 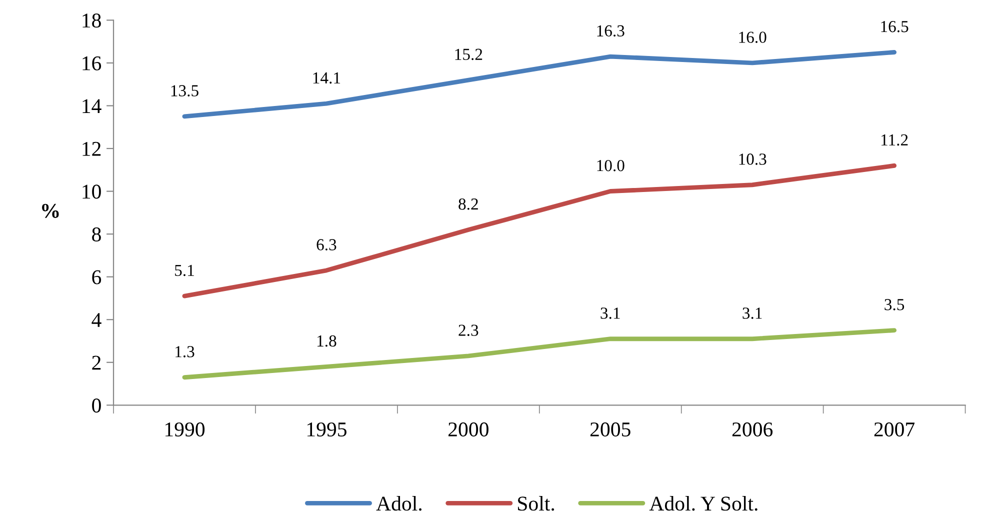 What do you see at coordinates (184, 90) in the screenshot?
I see `data-label: 13.5` at bounding box center [184, 90].